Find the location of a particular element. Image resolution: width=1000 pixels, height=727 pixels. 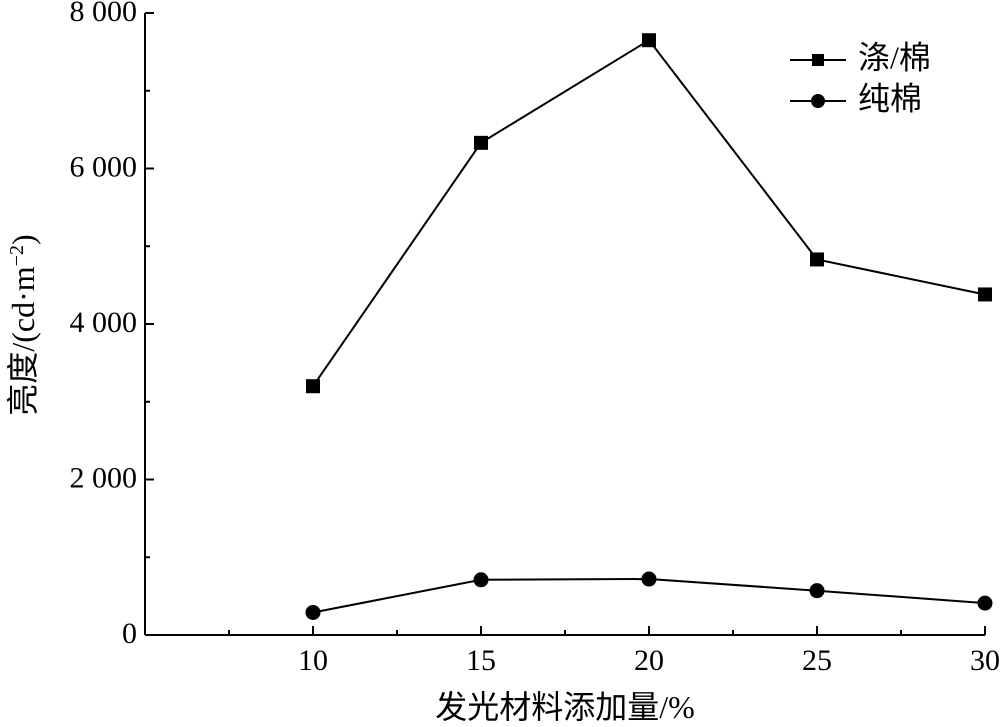

y-tick-label-3: 6 000 is located at coordinates (104, 166).